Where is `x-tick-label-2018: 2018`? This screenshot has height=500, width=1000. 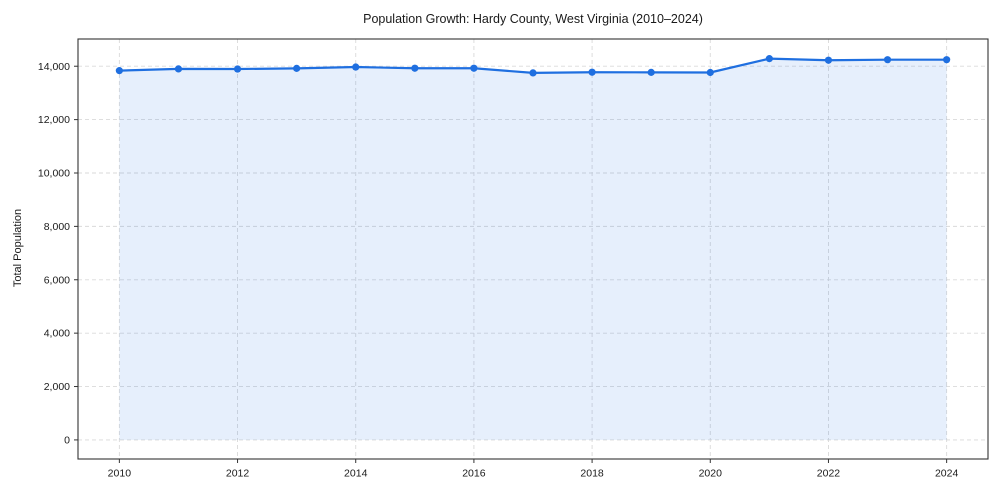
x-tick-label-2018: 2018 is located at coordinates (592, 474).